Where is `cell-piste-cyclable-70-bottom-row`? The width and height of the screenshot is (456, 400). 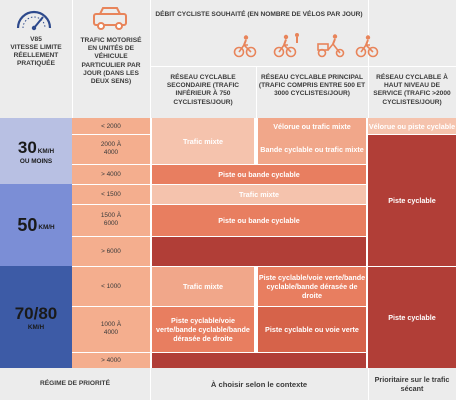 cell-piste-cyclable-70-bottom-row is located at coordinates (259, 360).